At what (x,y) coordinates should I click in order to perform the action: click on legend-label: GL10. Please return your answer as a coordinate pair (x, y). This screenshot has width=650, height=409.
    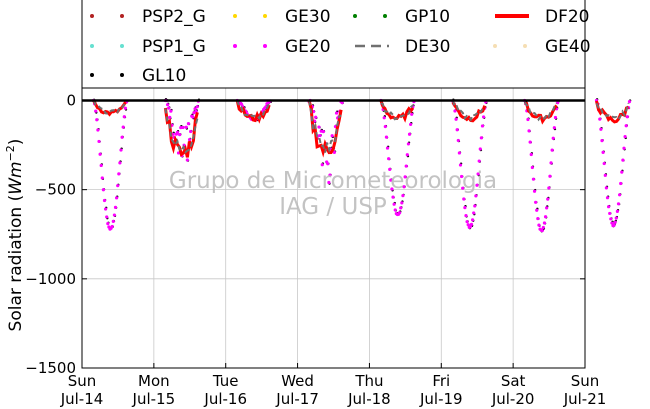
    Looking at the image, I should click on (164, 76).